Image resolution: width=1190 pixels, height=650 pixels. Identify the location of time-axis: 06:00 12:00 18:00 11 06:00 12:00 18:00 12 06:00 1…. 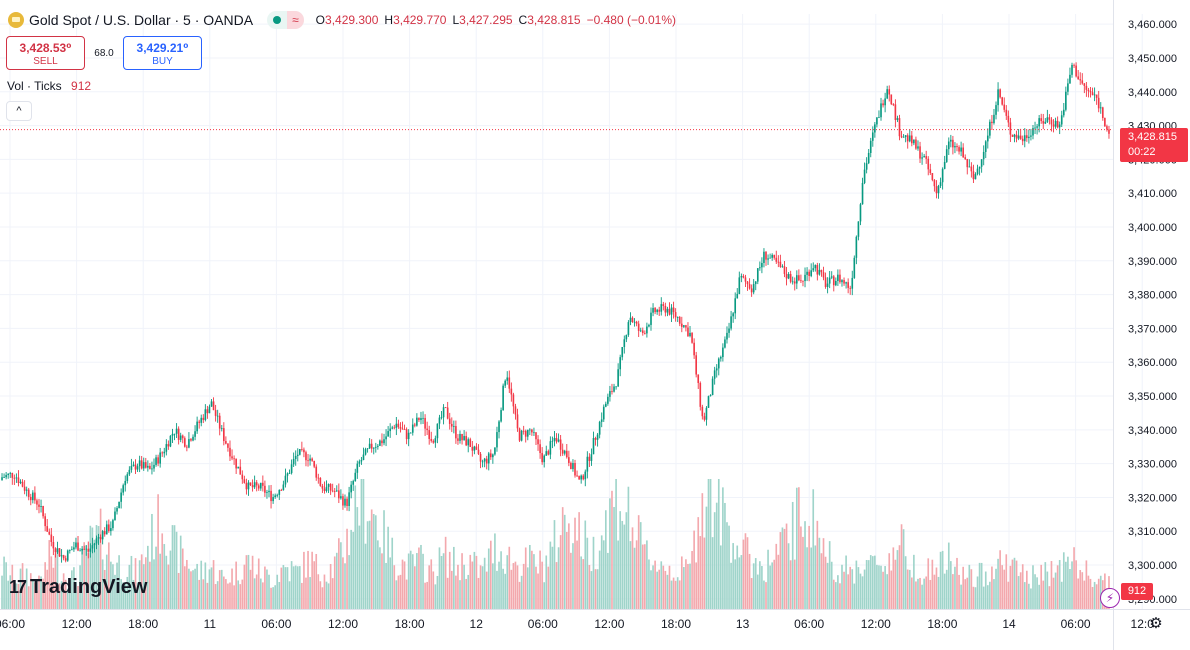
(595, 620).